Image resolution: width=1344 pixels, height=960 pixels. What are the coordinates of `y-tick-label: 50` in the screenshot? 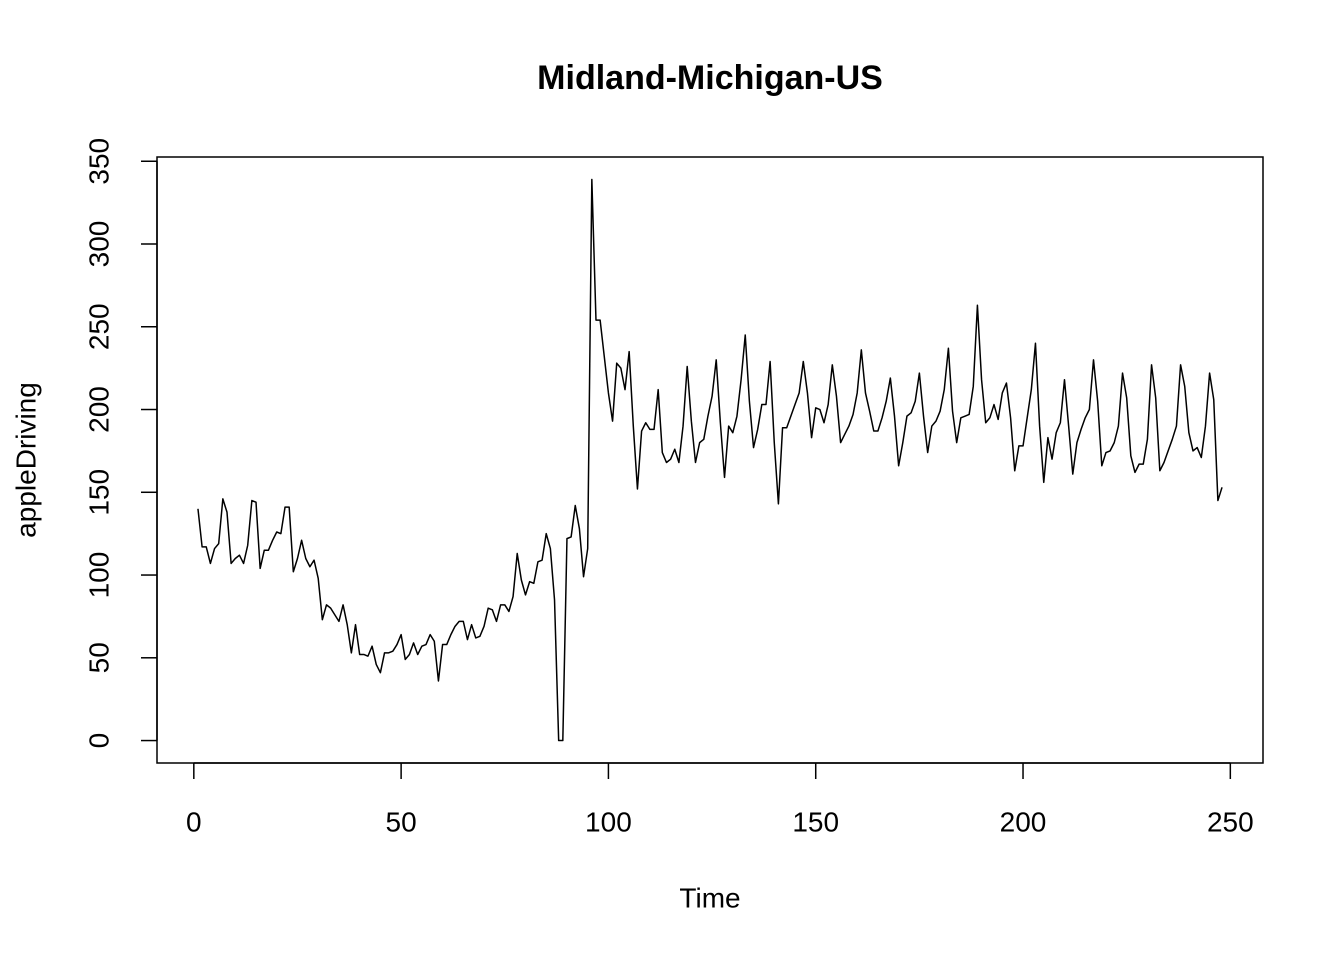 It's located at (98, 657).